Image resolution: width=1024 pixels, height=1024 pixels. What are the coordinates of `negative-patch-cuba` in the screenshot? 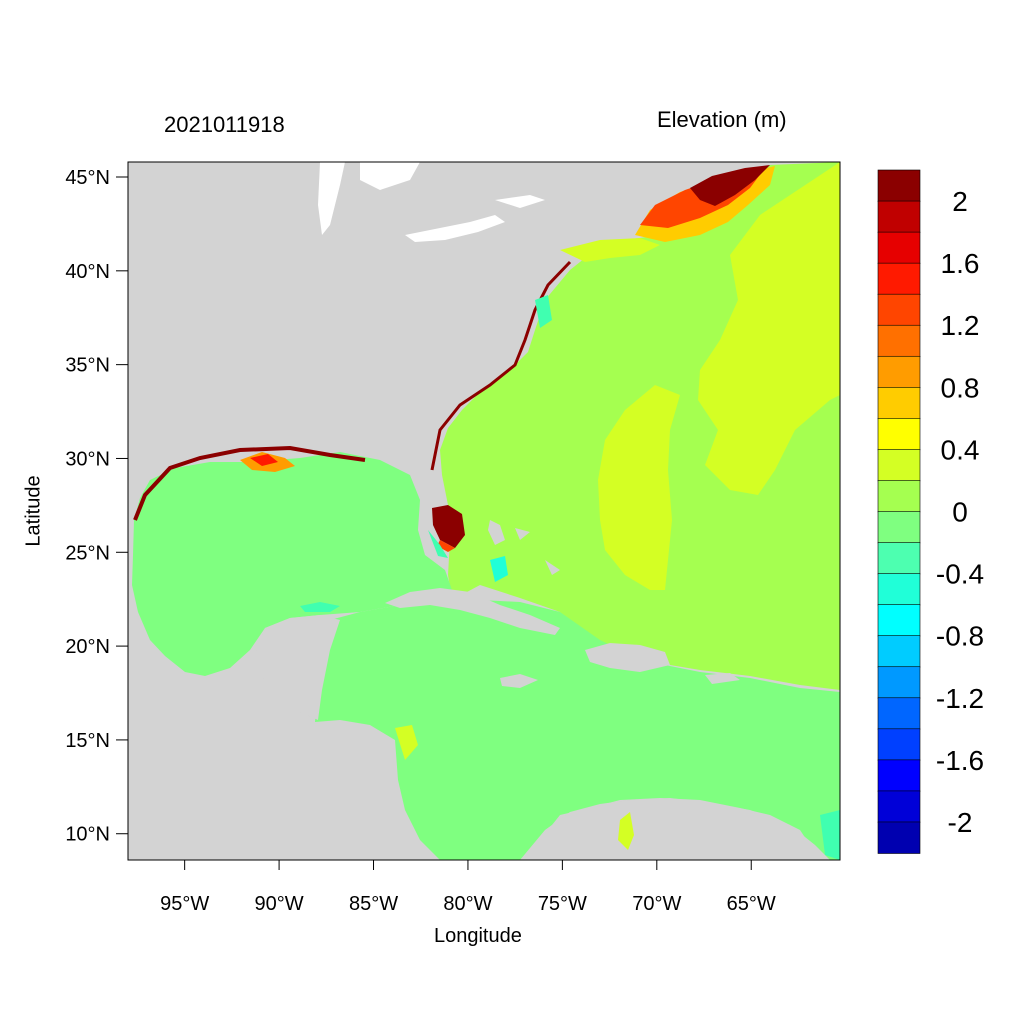 It's located at (320, 607).